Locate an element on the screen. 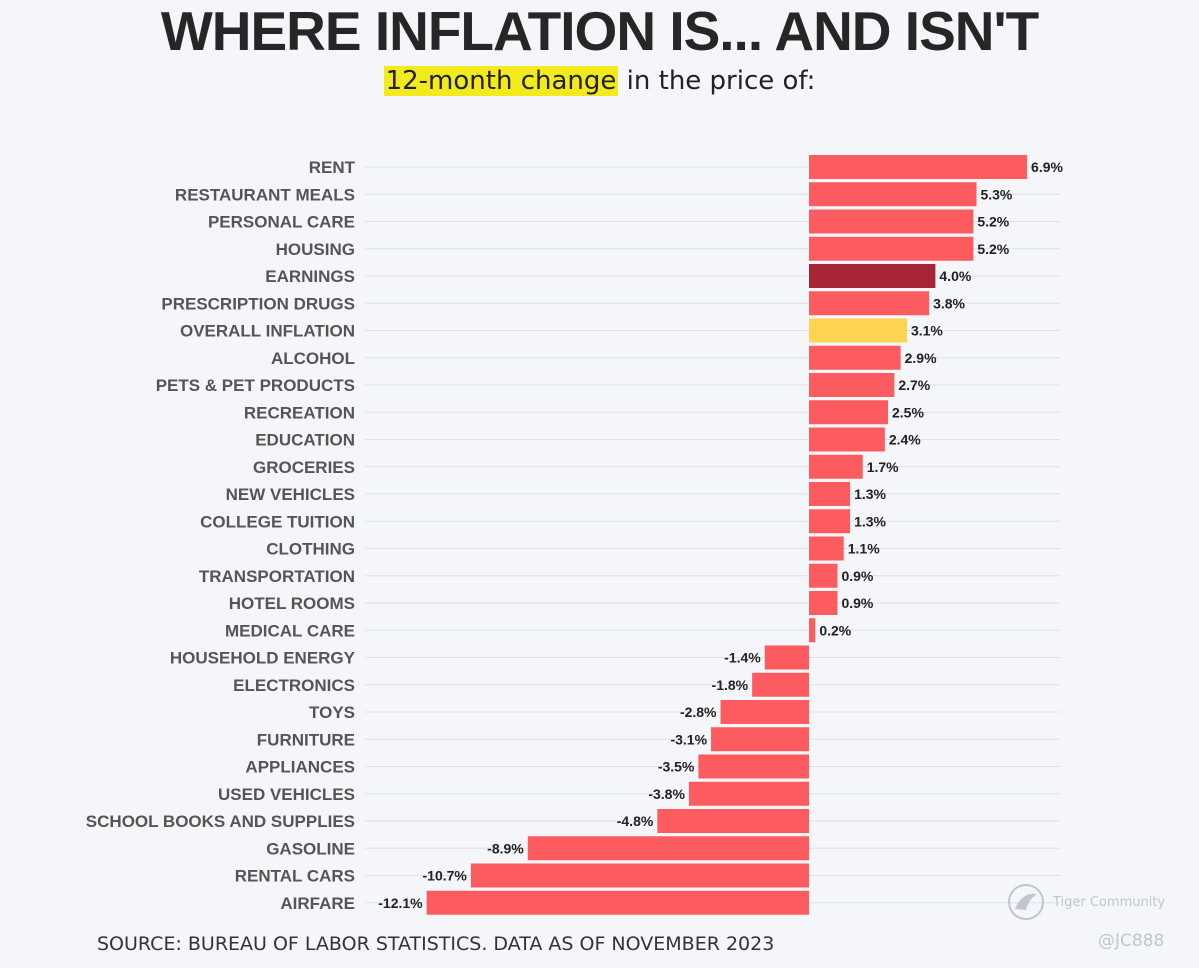  value-label: -2.8% is located at coordinates (698, 712).